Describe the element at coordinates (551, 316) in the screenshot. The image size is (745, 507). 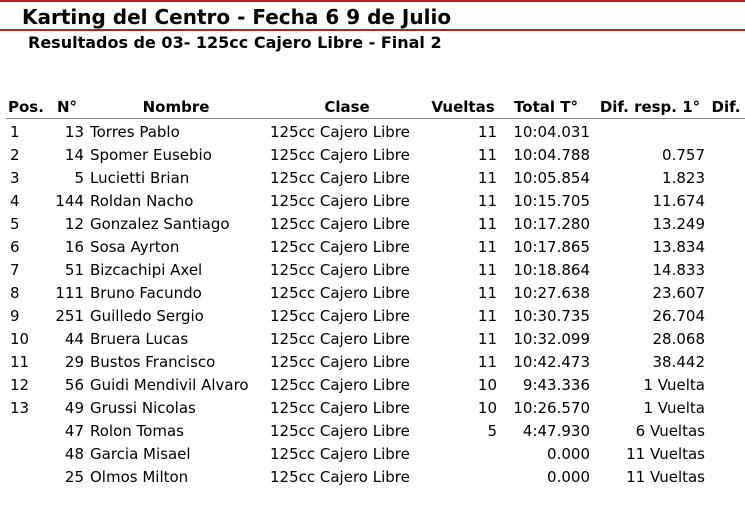
I see `table-cell: 10:30.735` at that location.